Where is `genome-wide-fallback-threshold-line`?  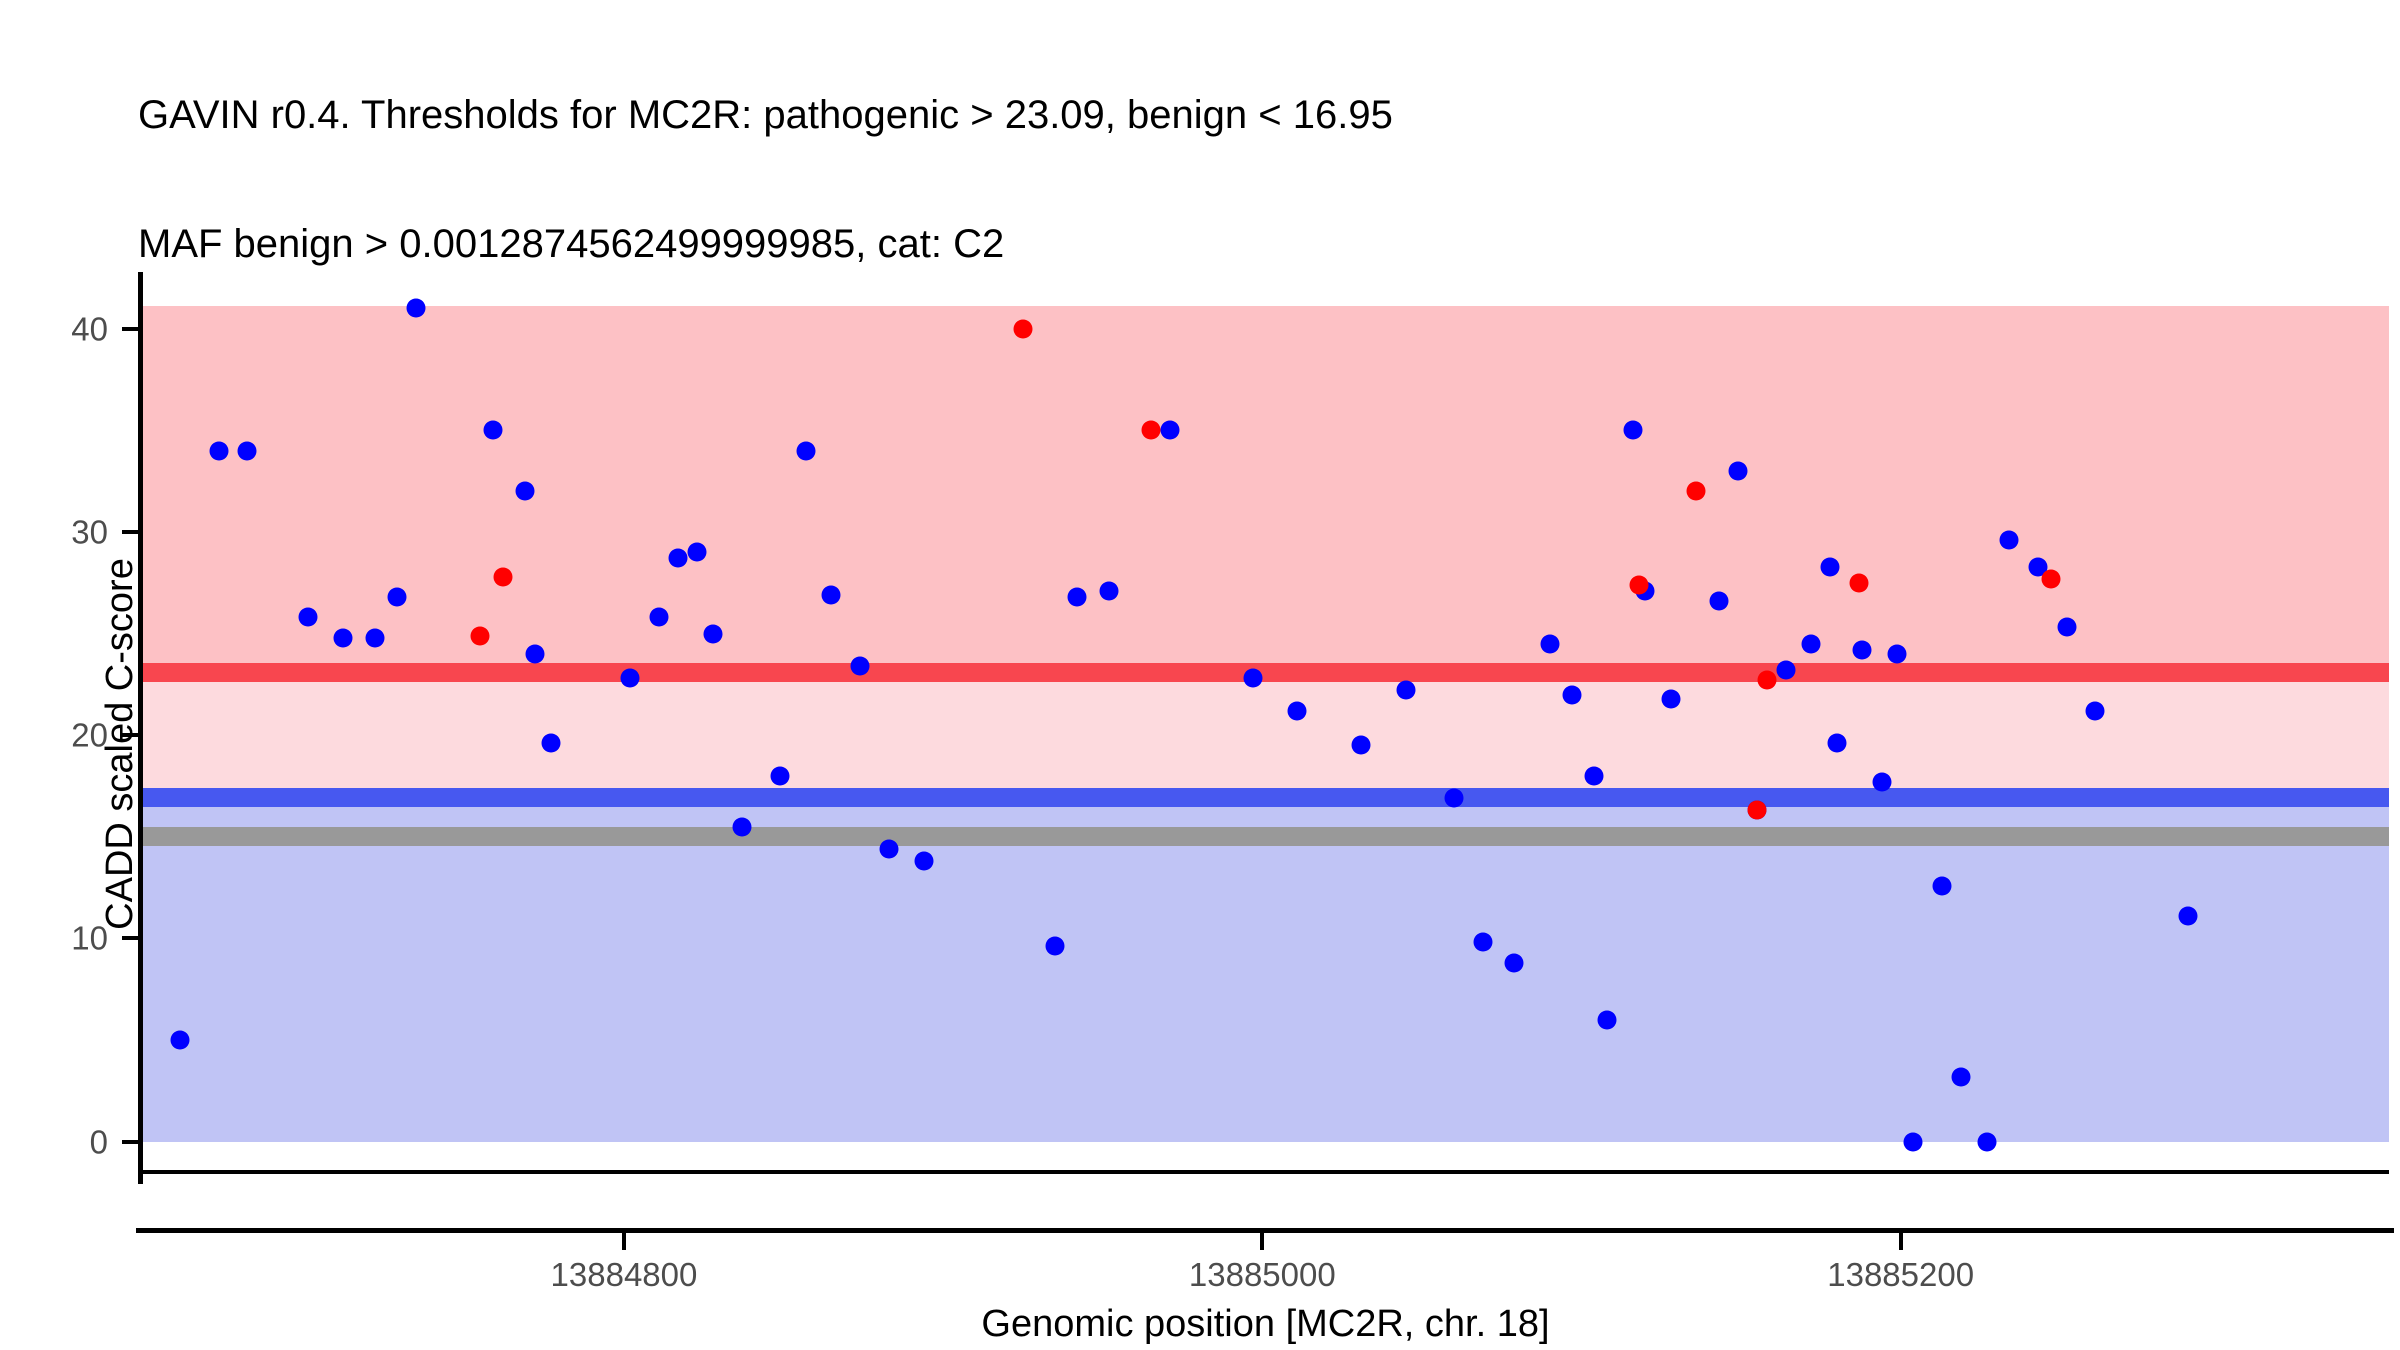 genome-wide-fallback-threshold-line is located at coordinates (1265, 837).